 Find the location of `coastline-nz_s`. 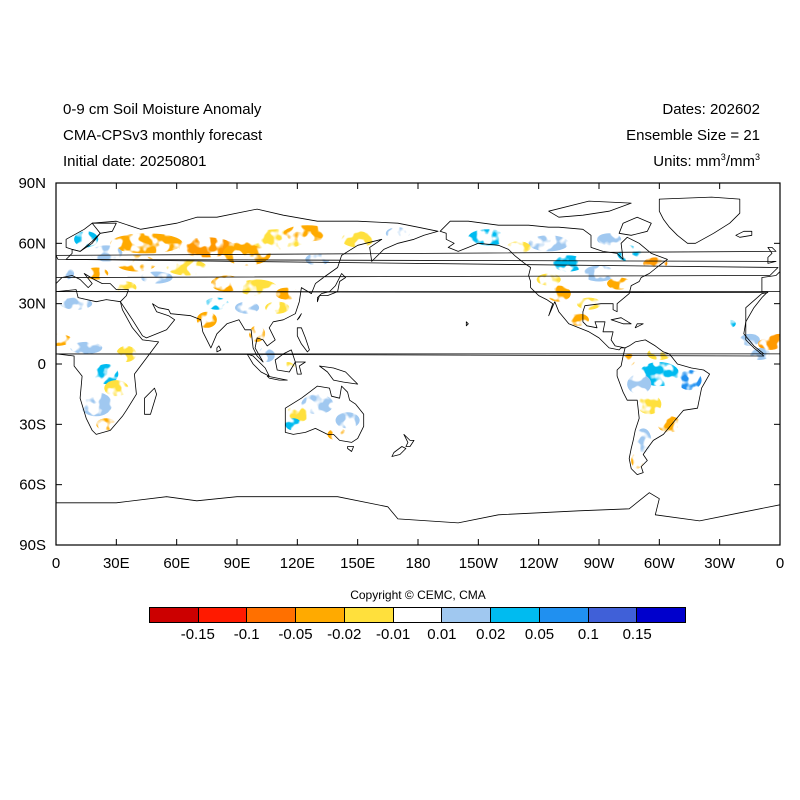

coastline-nz_s is located at coordinates (399, 451).